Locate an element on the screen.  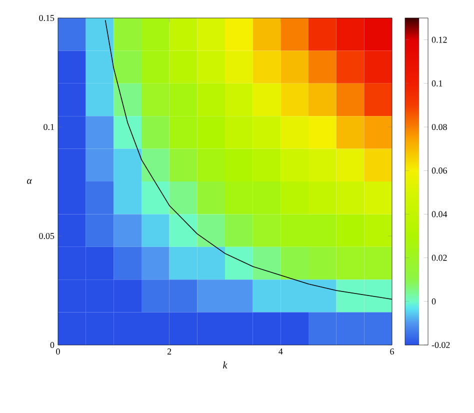
y-tick-label: 0 is located at coordinates (52, 345).